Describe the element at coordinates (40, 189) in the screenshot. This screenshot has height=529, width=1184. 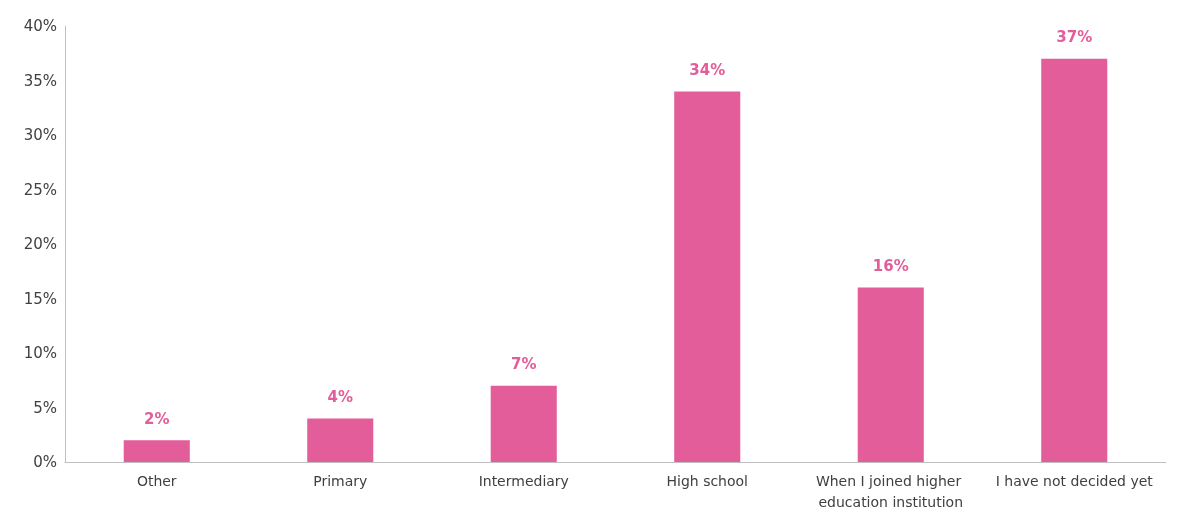
I see `y-tick-label: 25%` at that location.